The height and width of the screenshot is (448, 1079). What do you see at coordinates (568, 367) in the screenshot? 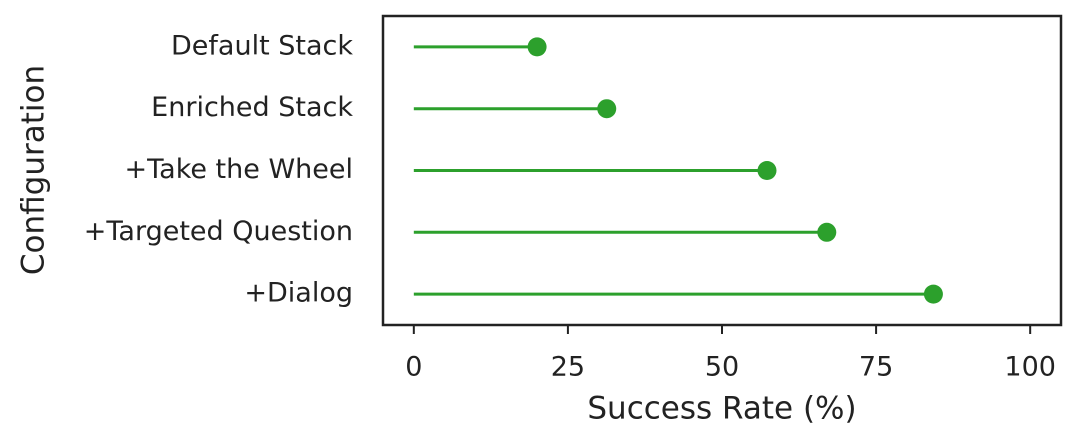
I see `x-tick-label: 25` at bounding box center [568, 367].